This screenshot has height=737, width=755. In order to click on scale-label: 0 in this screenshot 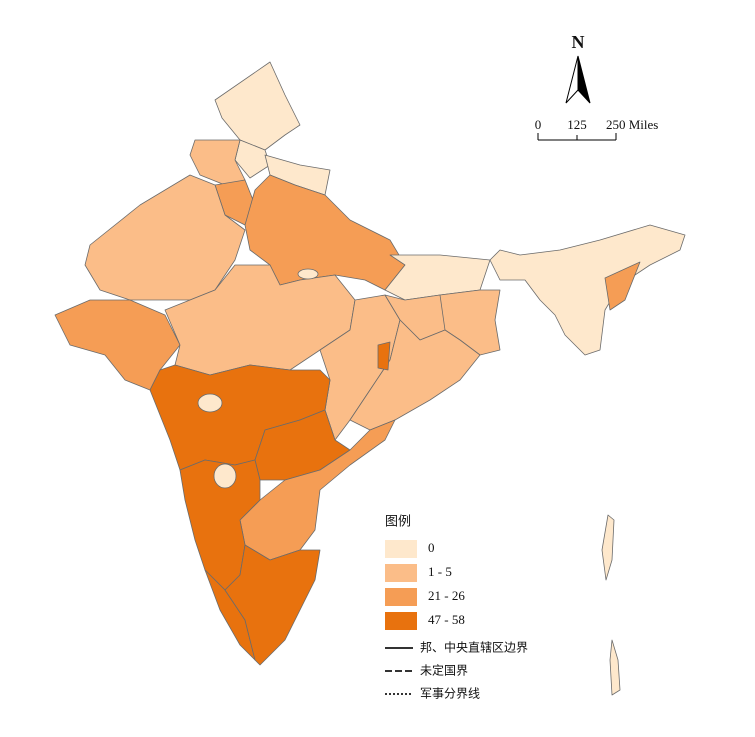, I will do `click(538, 124)`.